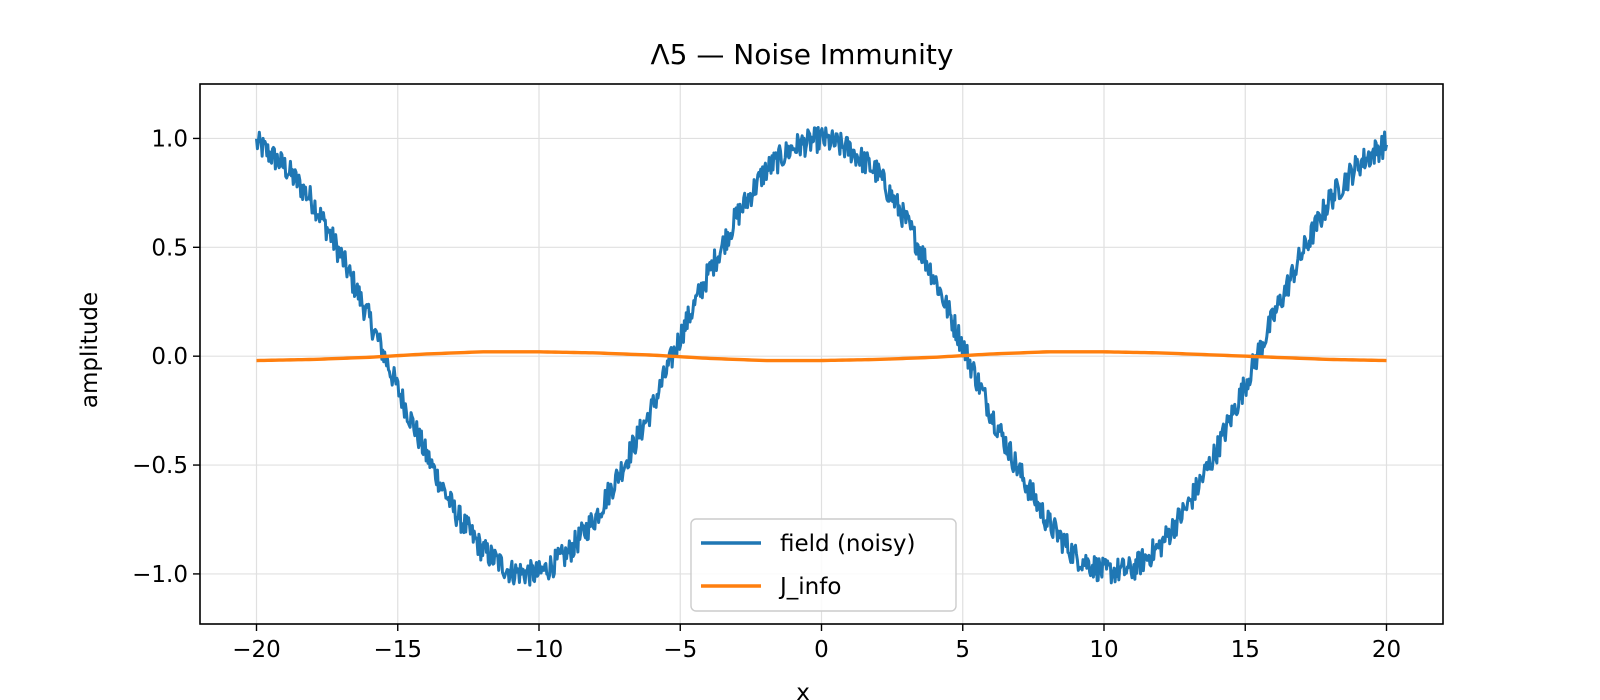 The height and width of the screenshot is (700, 1600). I want to click on x-axis-ticks: −20 −15 −10 −5 0 5 10 15 20, so click(816, 643).